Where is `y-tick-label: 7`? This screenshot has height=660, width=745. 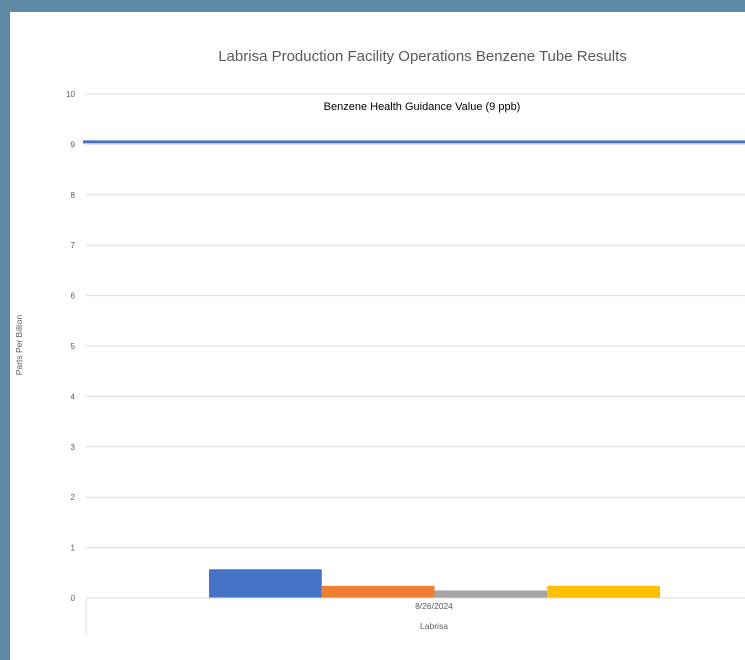 y-tick-label: 7 is located at coordinates (73, 245).